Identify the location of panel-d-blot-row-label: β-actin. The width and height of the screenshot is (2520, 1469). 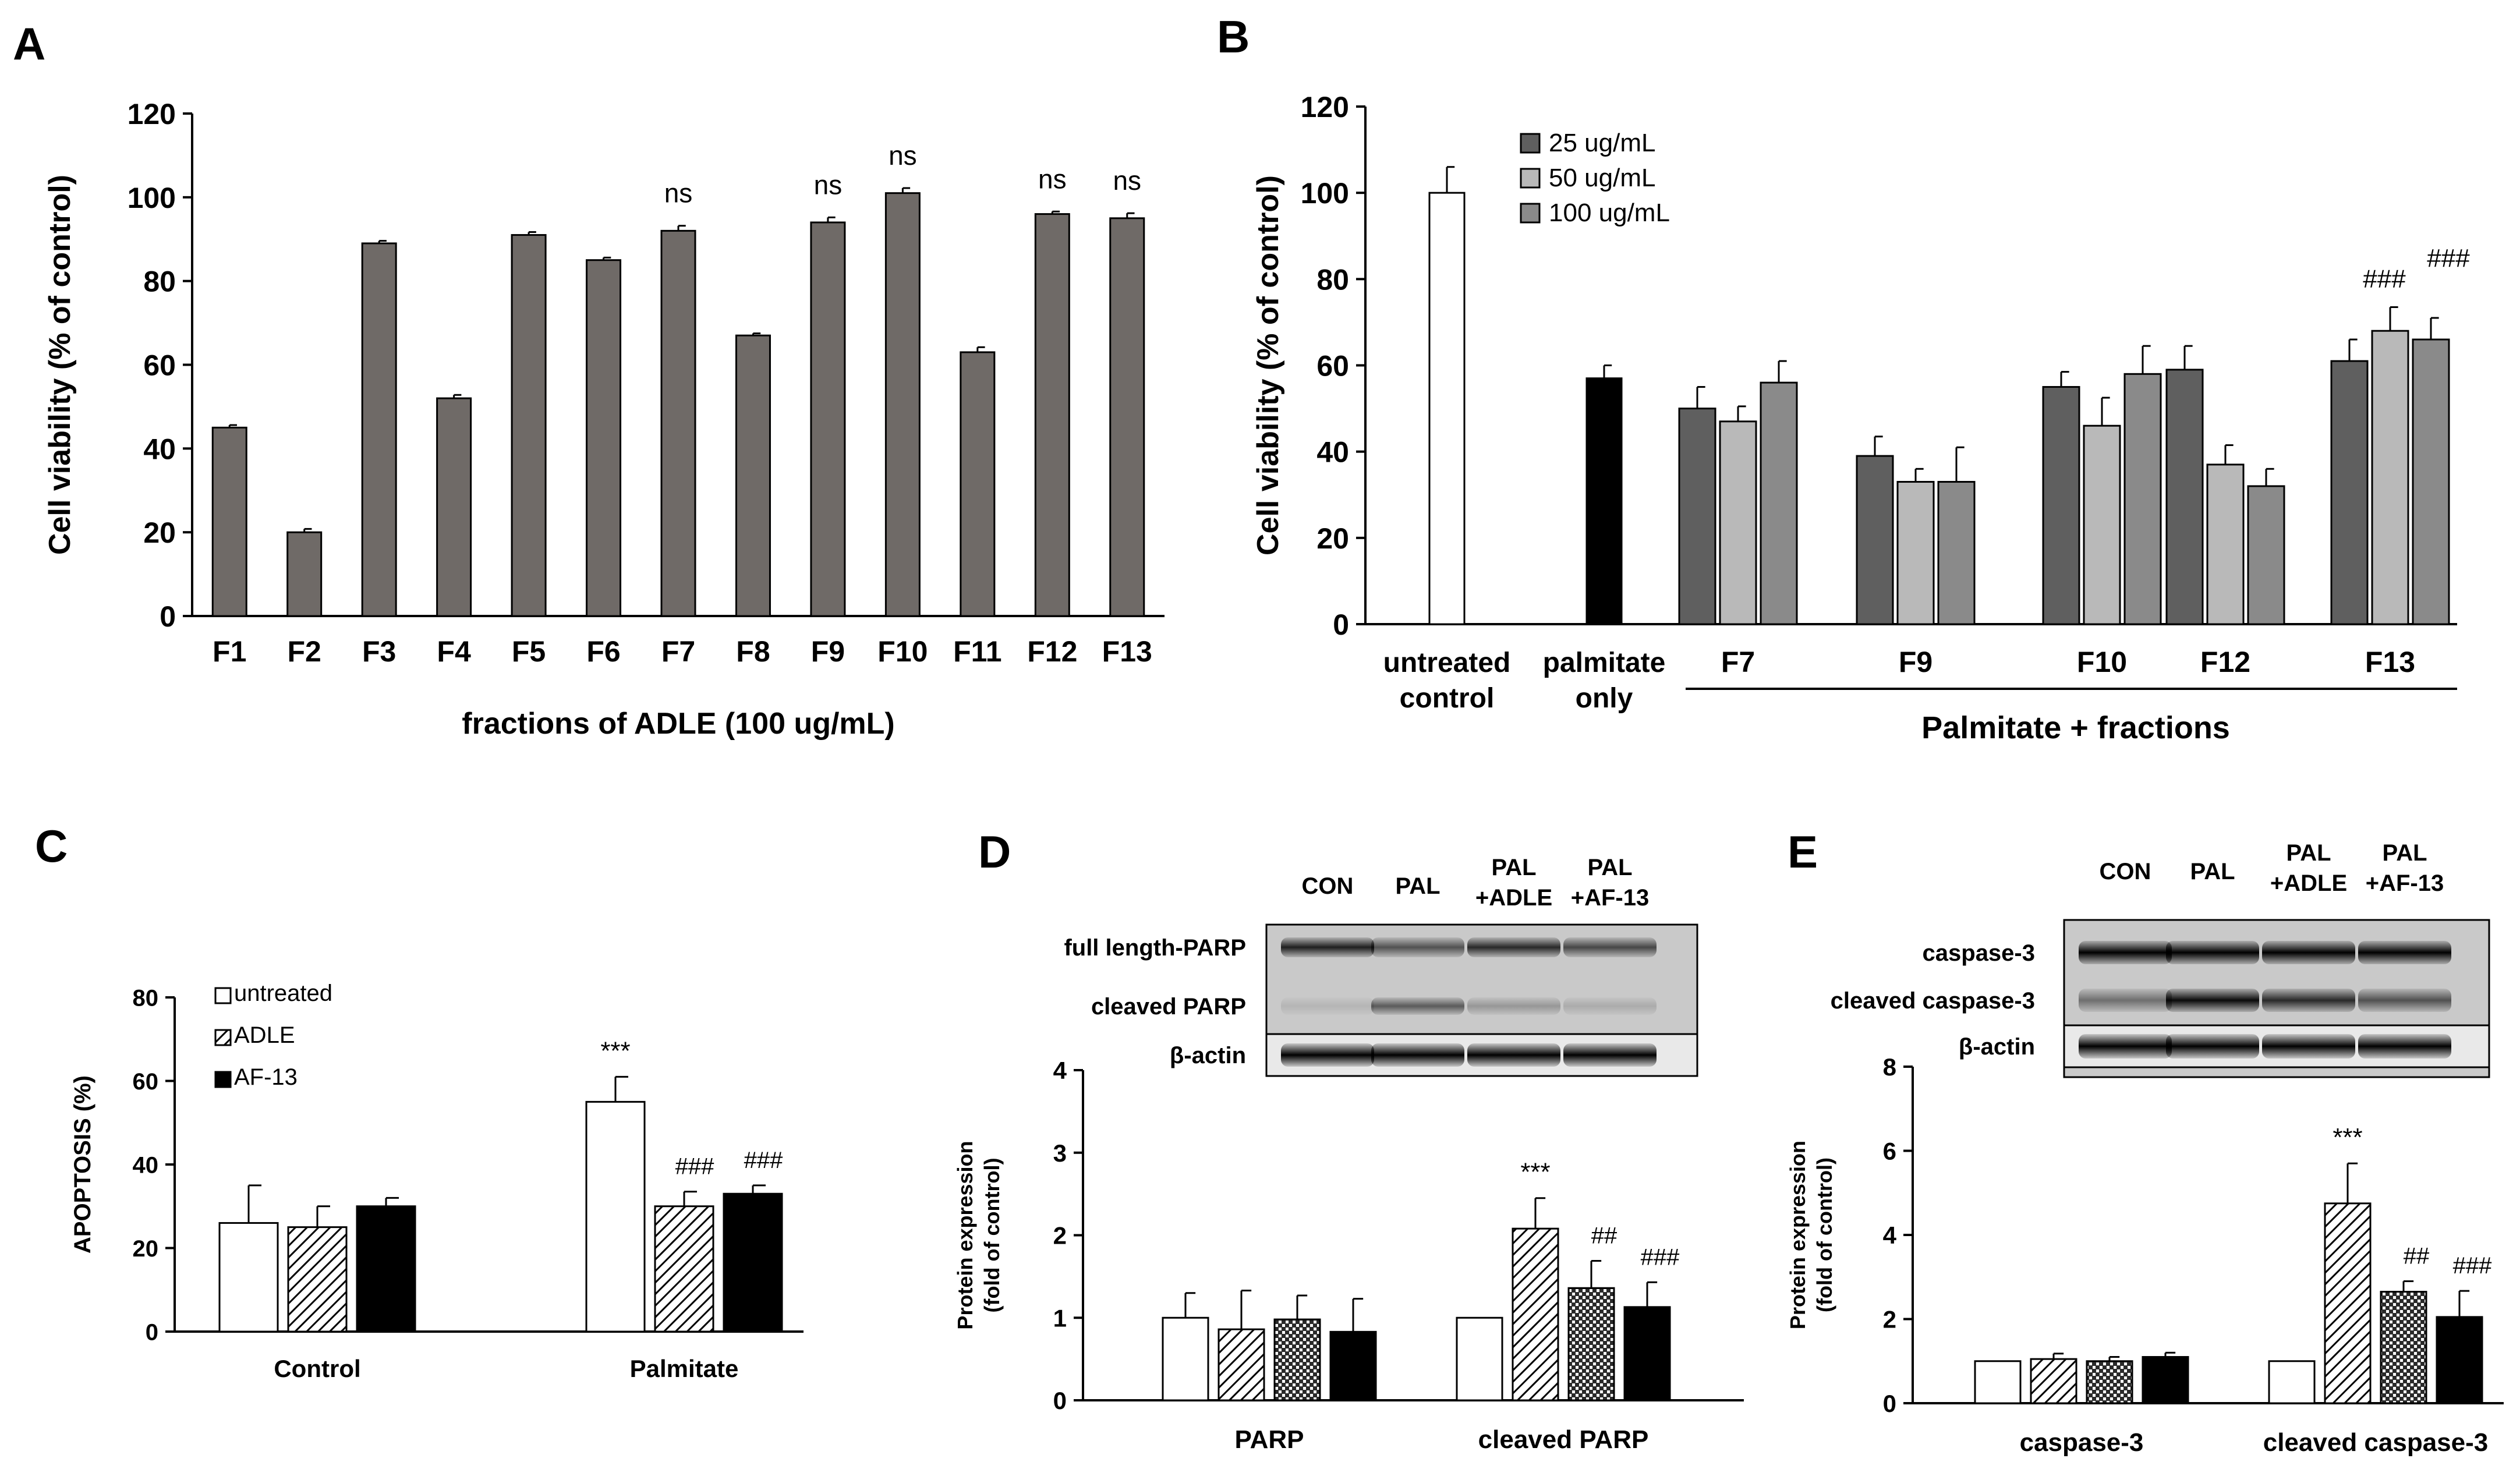
(1208, 1055).